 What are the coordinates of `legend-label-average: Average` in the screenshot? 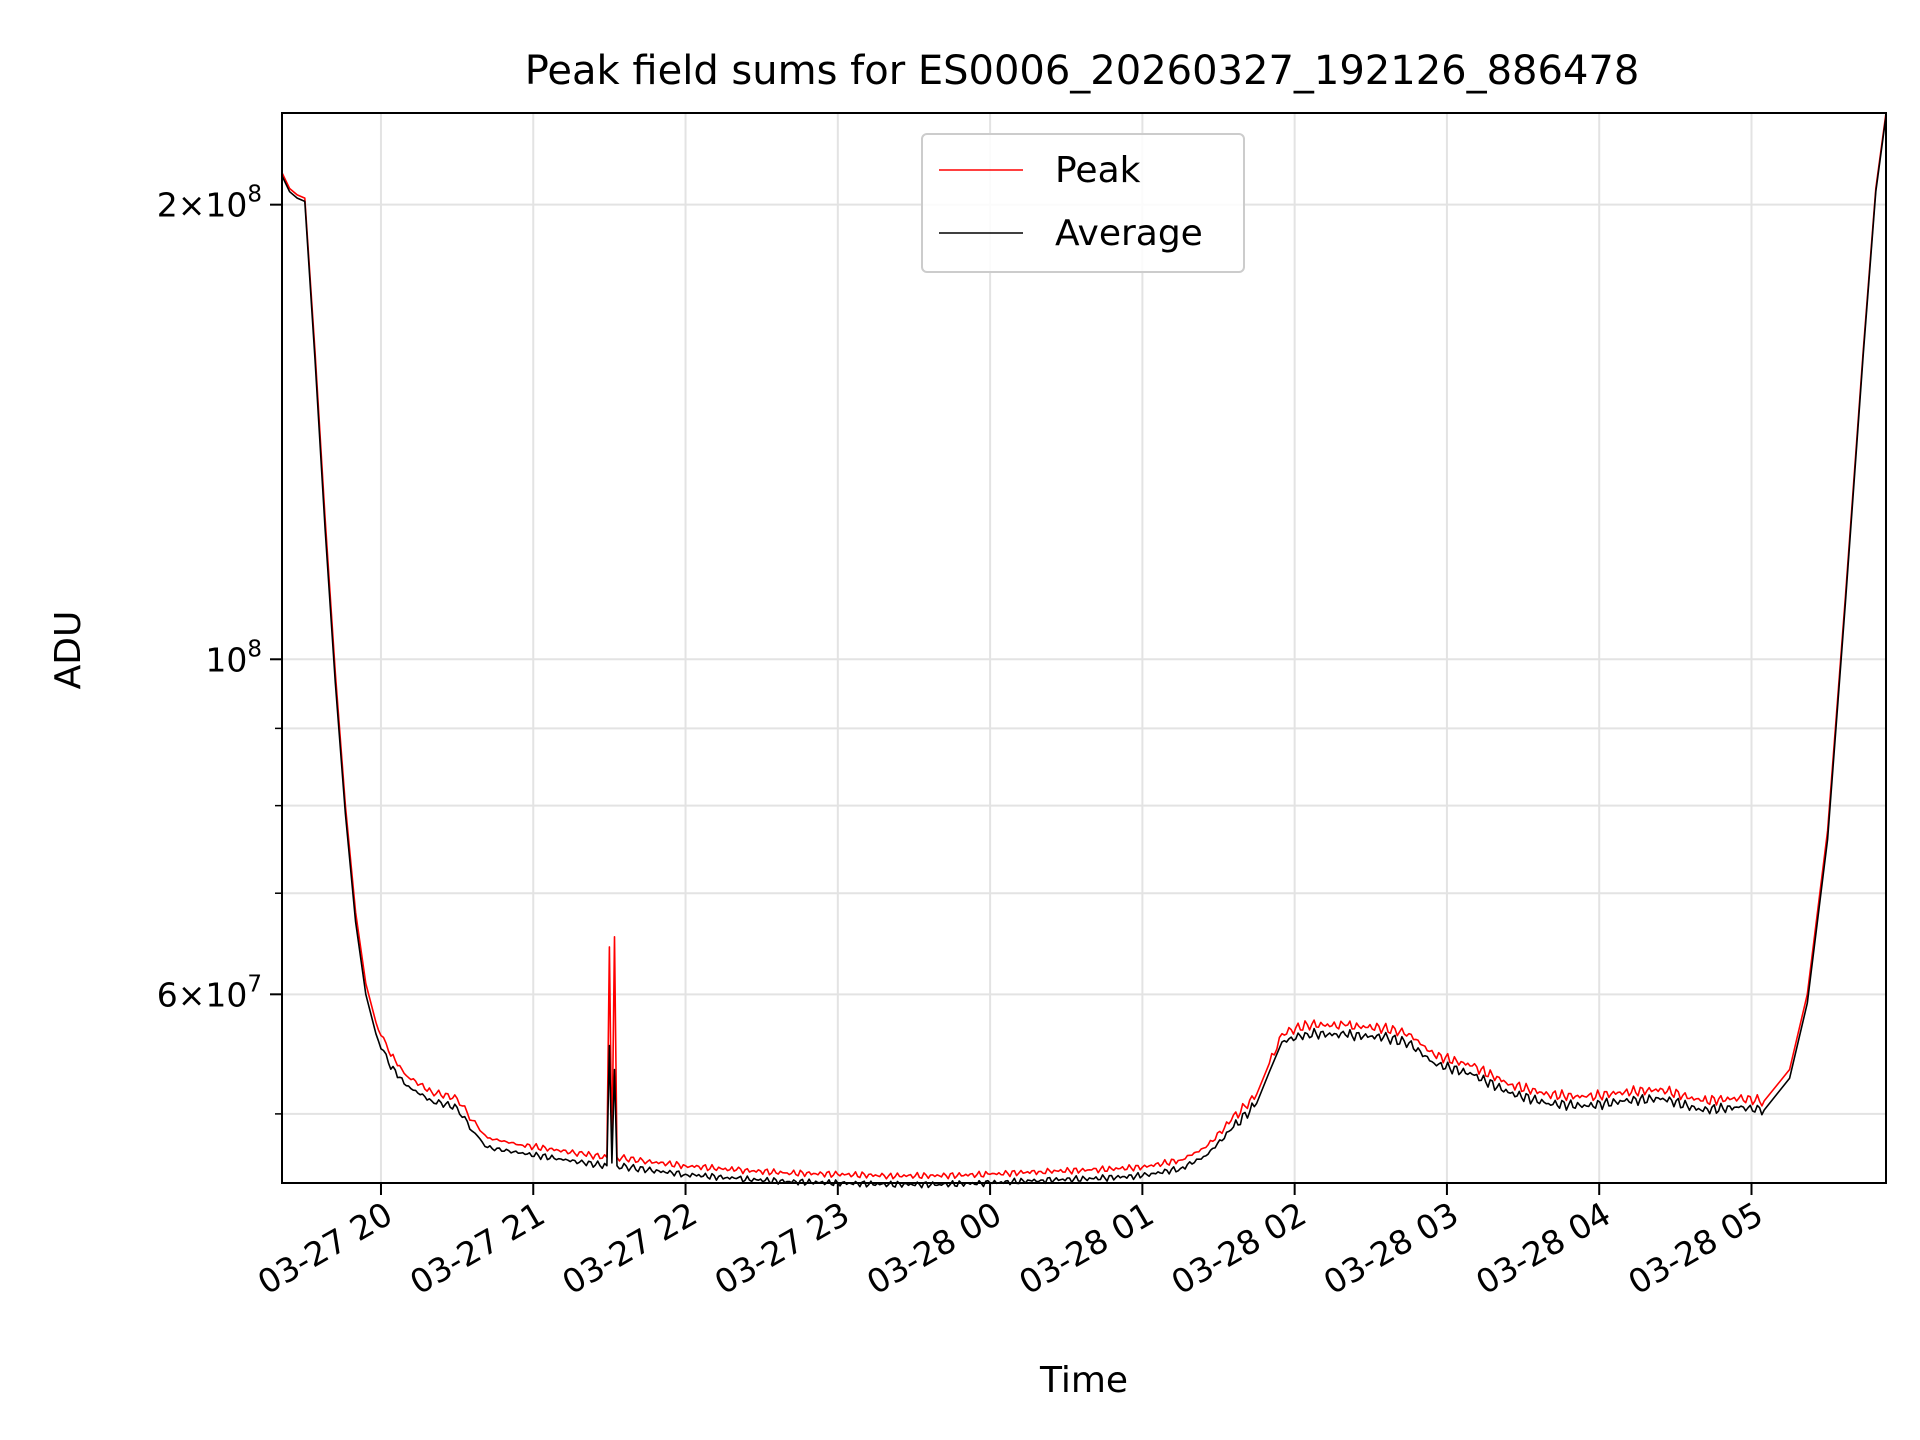 It's located at (1129, 233).